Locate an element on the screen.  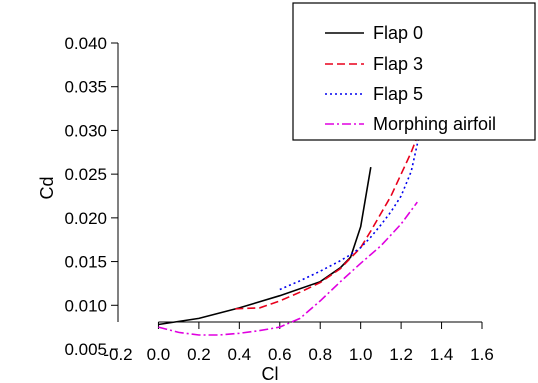
y-axis-title: Cd is located at coordinates (47, 187).